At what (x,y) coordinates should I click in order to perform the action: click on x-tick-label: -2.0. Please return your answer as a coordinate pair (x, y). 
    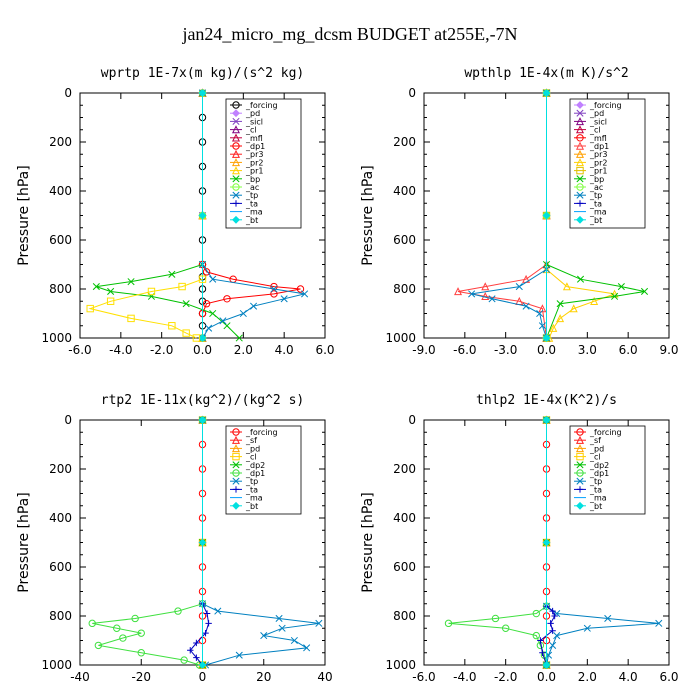
    Looking at the image, I should click on (161, 350).